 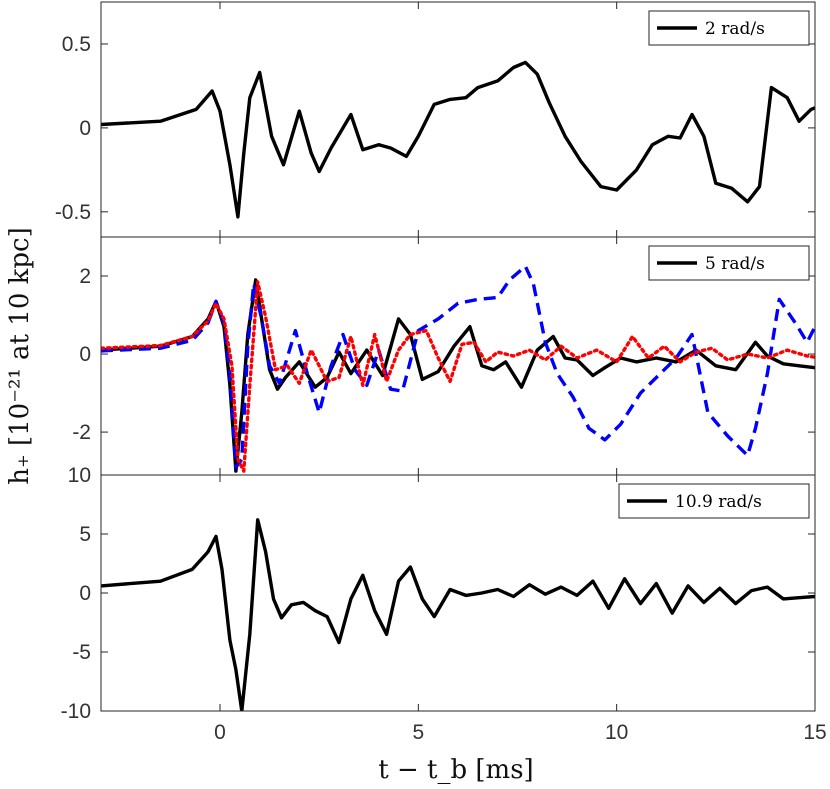 What do you see at coordinates (73, 212) in the screenshot?
I see `y-tick-label: -0.5` at bounding box center [73, 212].